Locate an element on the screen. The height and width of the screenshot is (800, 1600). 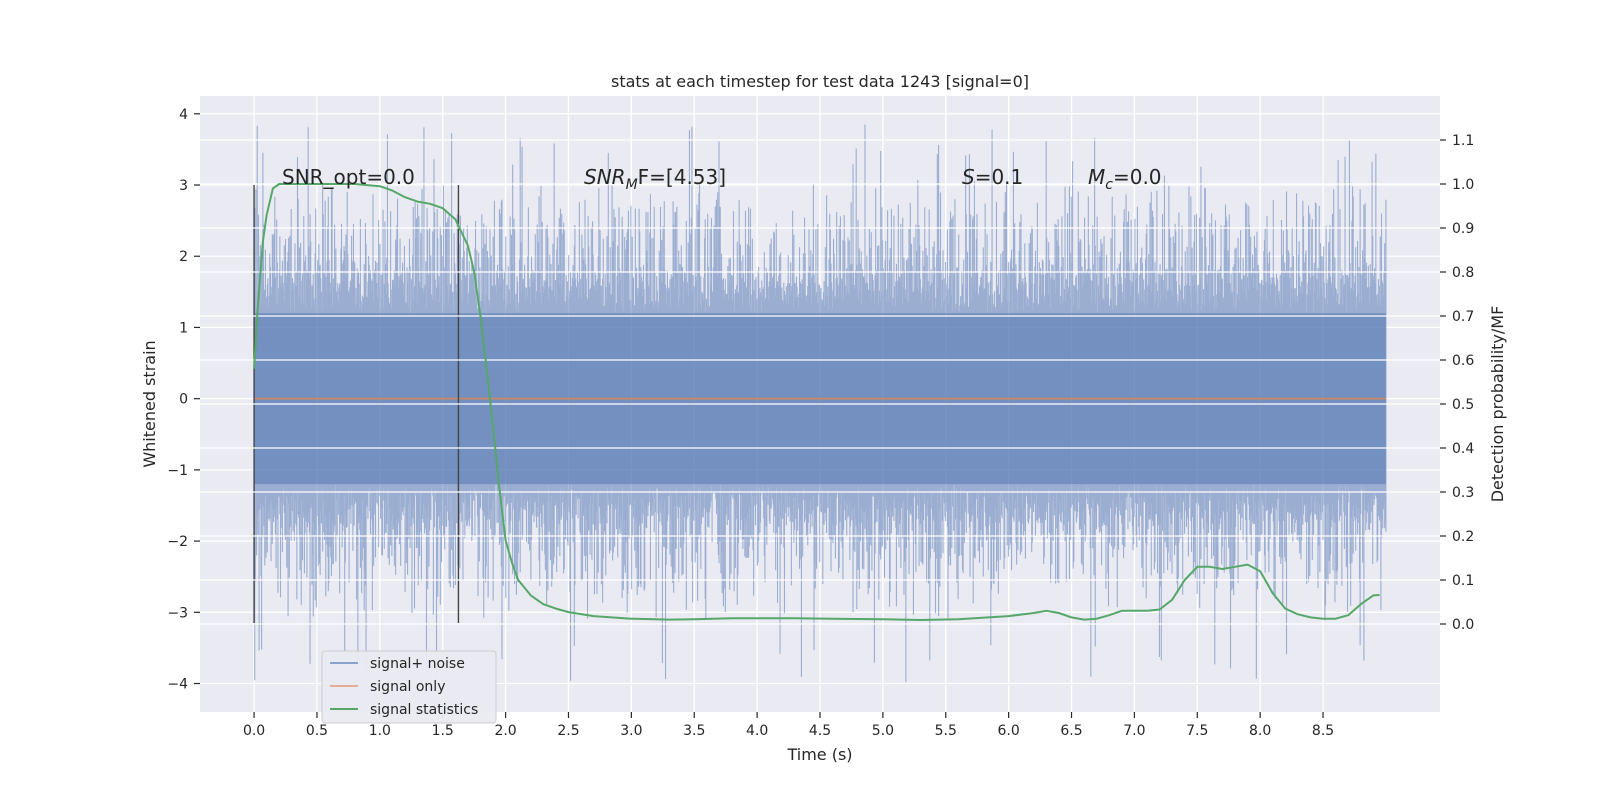
tick-label-x-13: 6.5 is located at coordinates (1071, 731).